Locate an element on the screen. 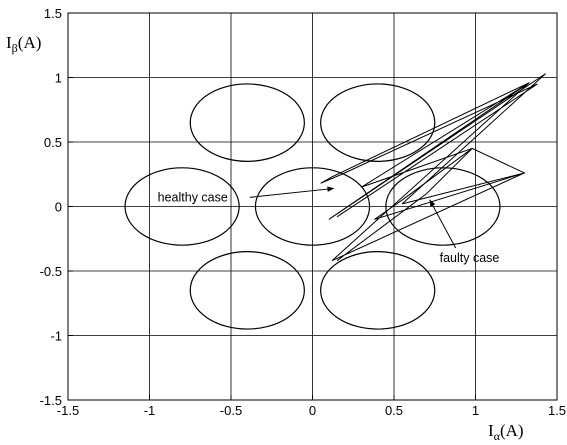  x-tick-label: -0.5 is located at coordinates (231, 410).